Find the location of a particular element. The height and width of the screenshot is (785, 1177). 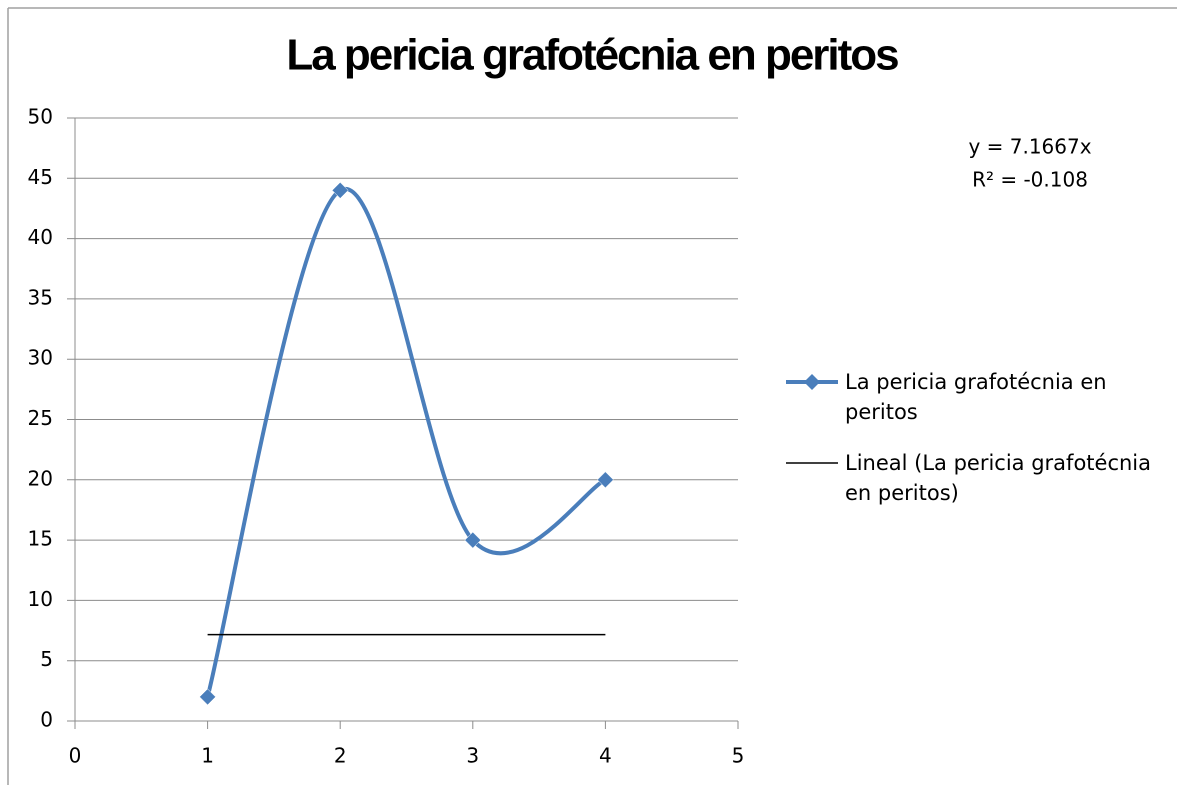

y-tick-label: 45 is located at coordinates (40, 177).